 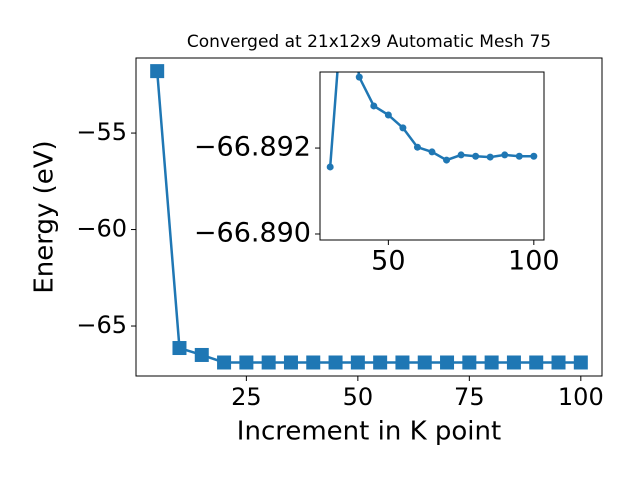 I want to click on series, so click(x=432, y=121).